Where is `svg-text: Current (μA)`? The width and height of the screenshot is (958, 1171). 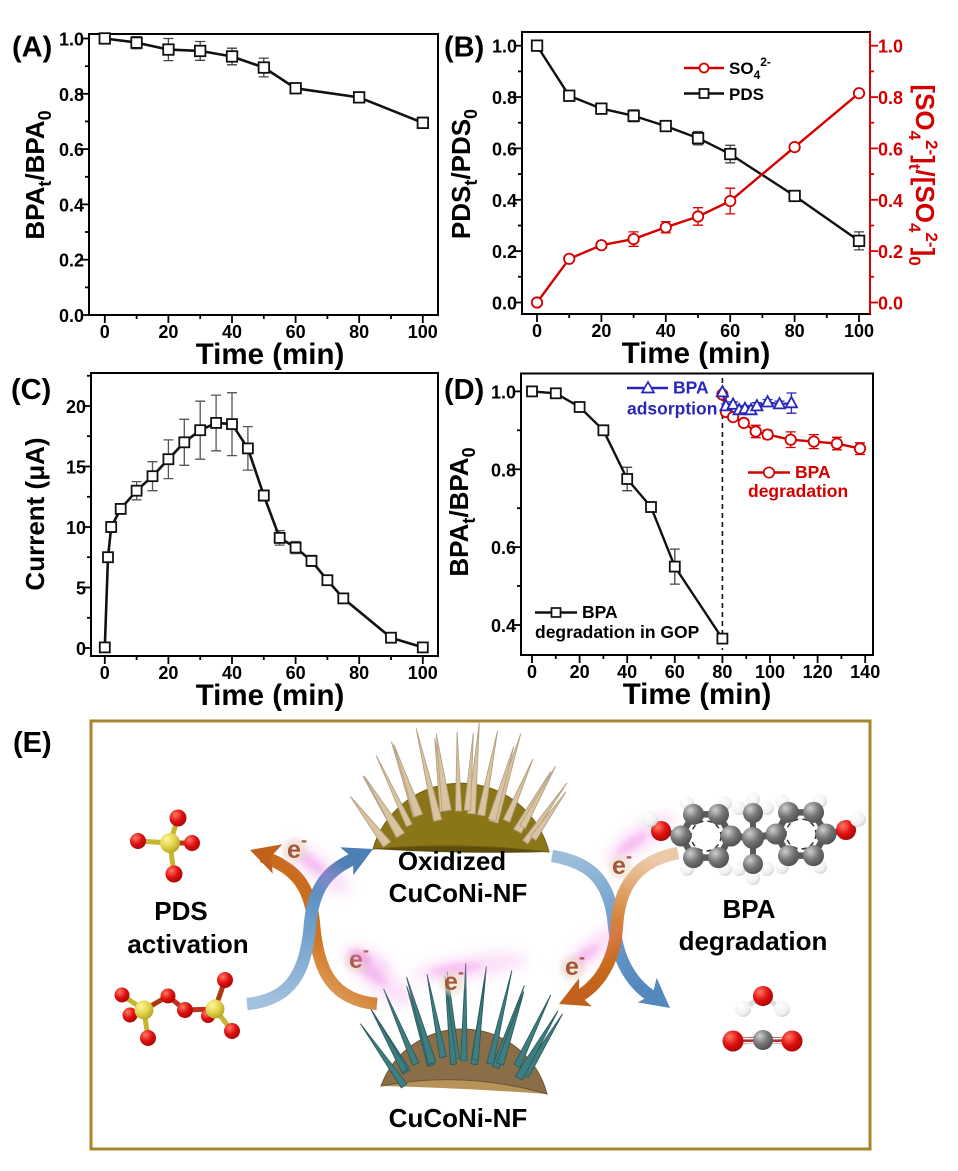 svg-text: Current (μA) is located at coordinates (35, 513).